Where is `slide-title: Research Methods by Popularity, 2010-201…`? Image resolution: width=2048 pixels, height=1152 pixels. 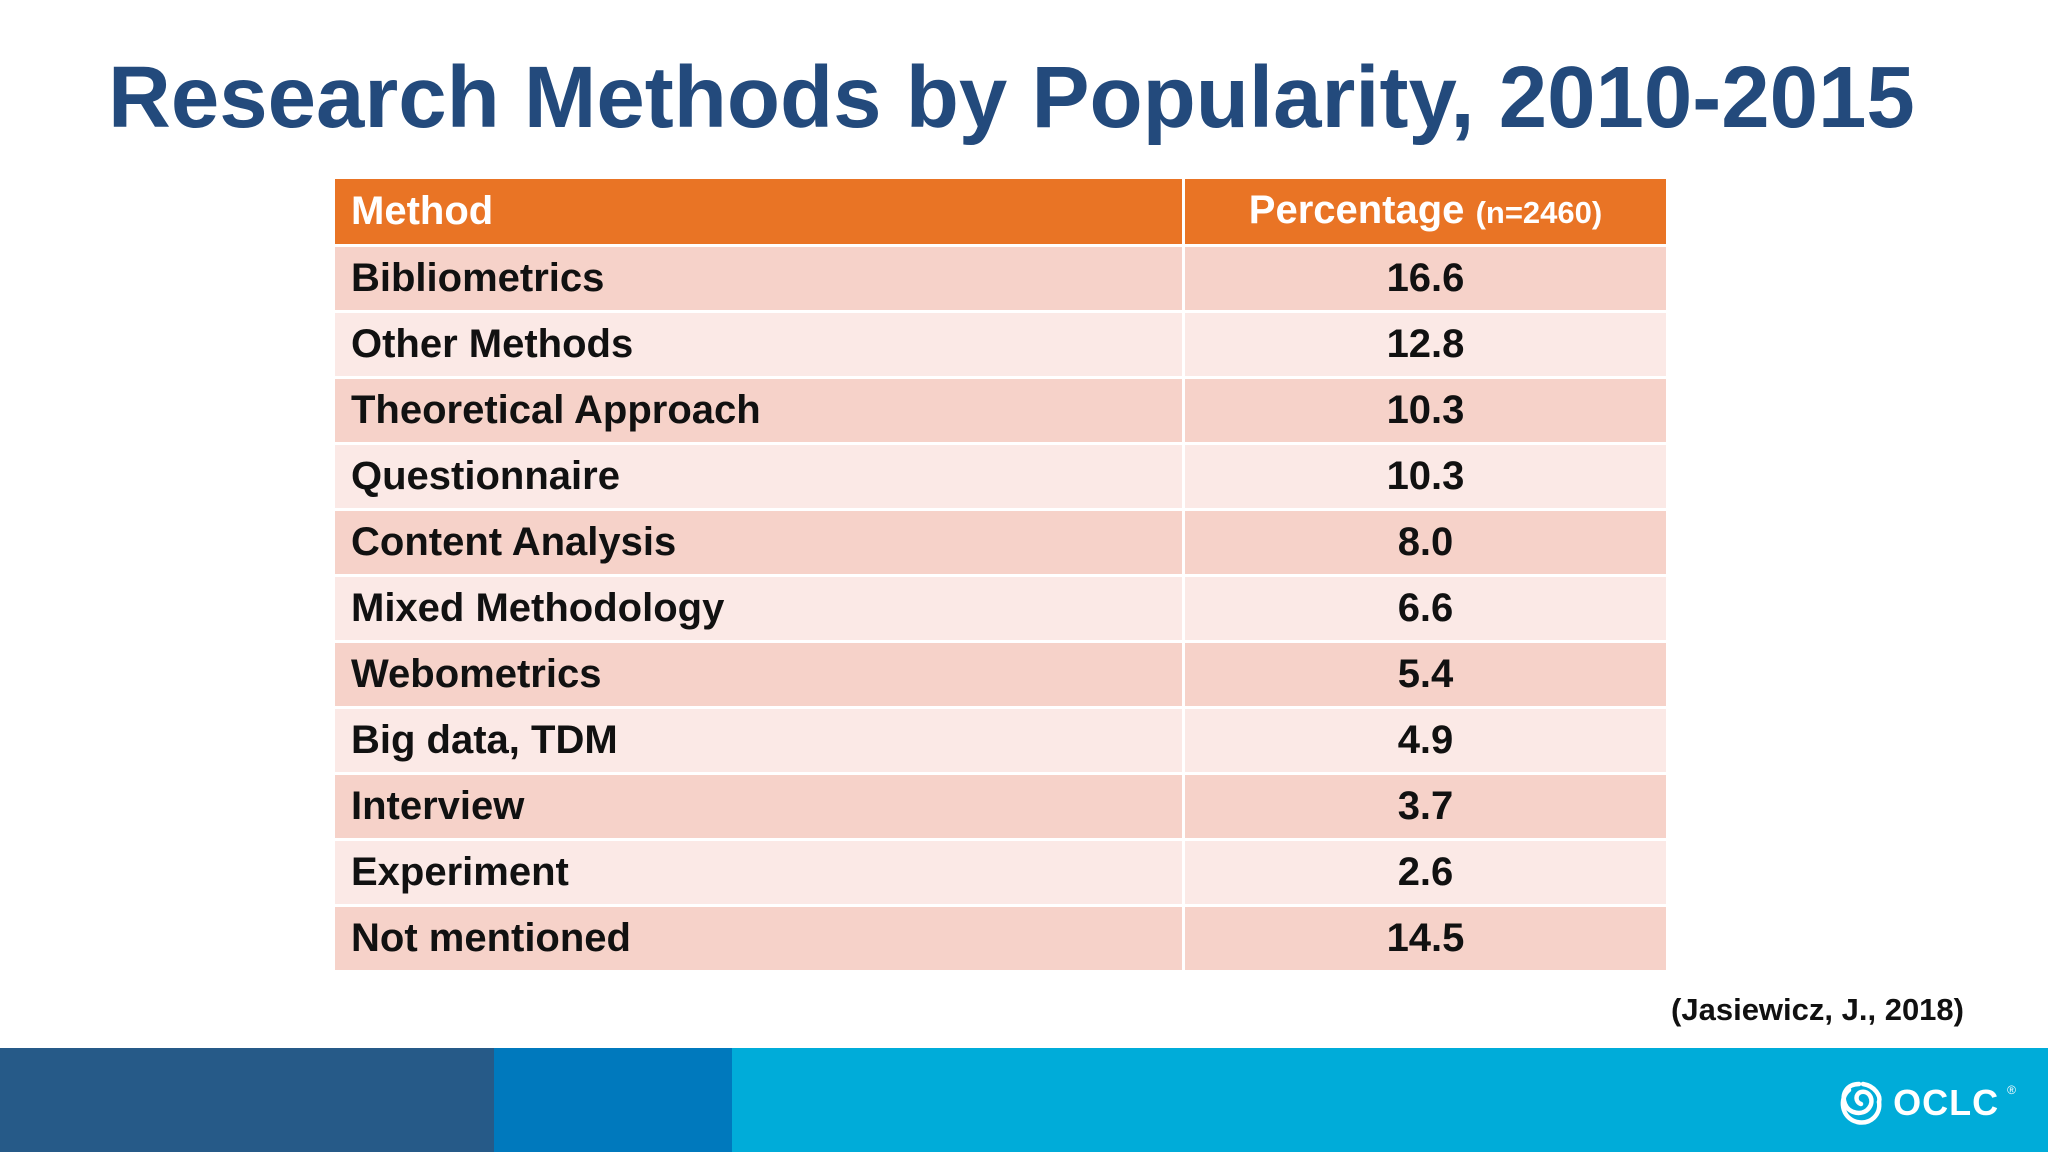 slide-title: Research Methods by Popularity, 2010-201… is located at coordinates (1011, 97).